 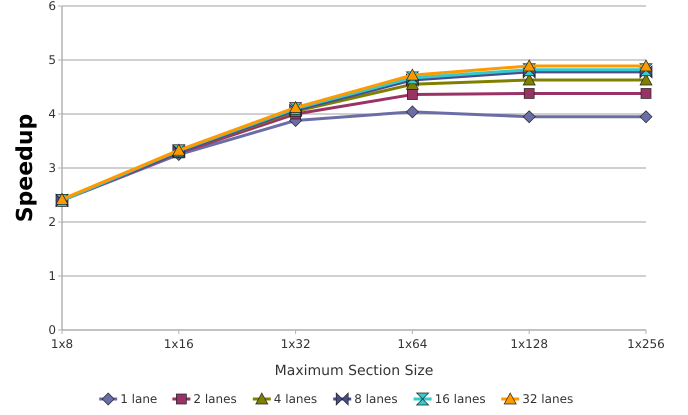 What do you see at coordinates (412, 344) in the screenshot?
I see `x-tick-label: 1x64` at bounding box center [412, 344].